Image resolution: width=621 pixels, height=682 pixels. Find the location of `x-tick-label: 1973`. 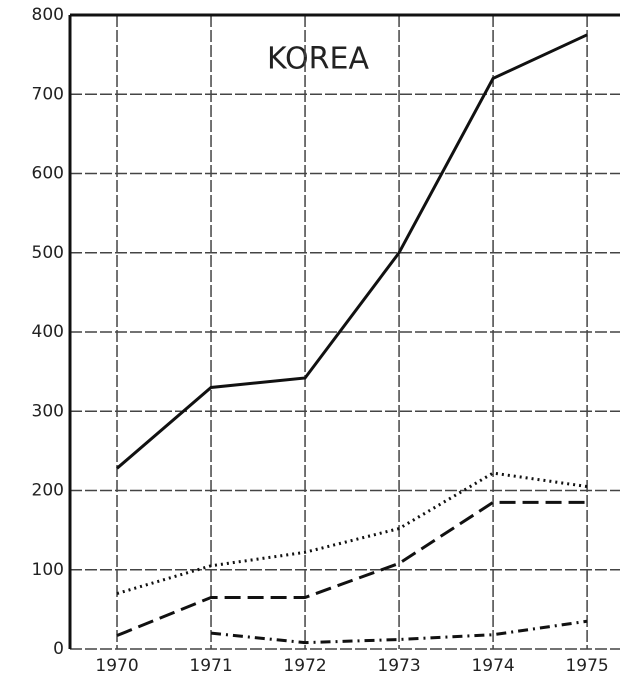

x-tick-label: 1973 is located at coordinates (398, 666).